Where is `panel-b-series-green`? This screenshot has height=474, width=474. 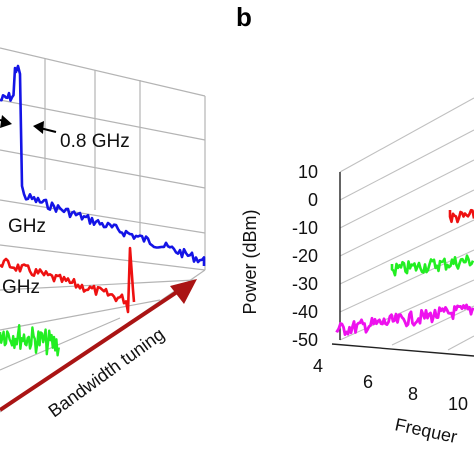 panel-b-series-green is located at coordinates (432, 265).